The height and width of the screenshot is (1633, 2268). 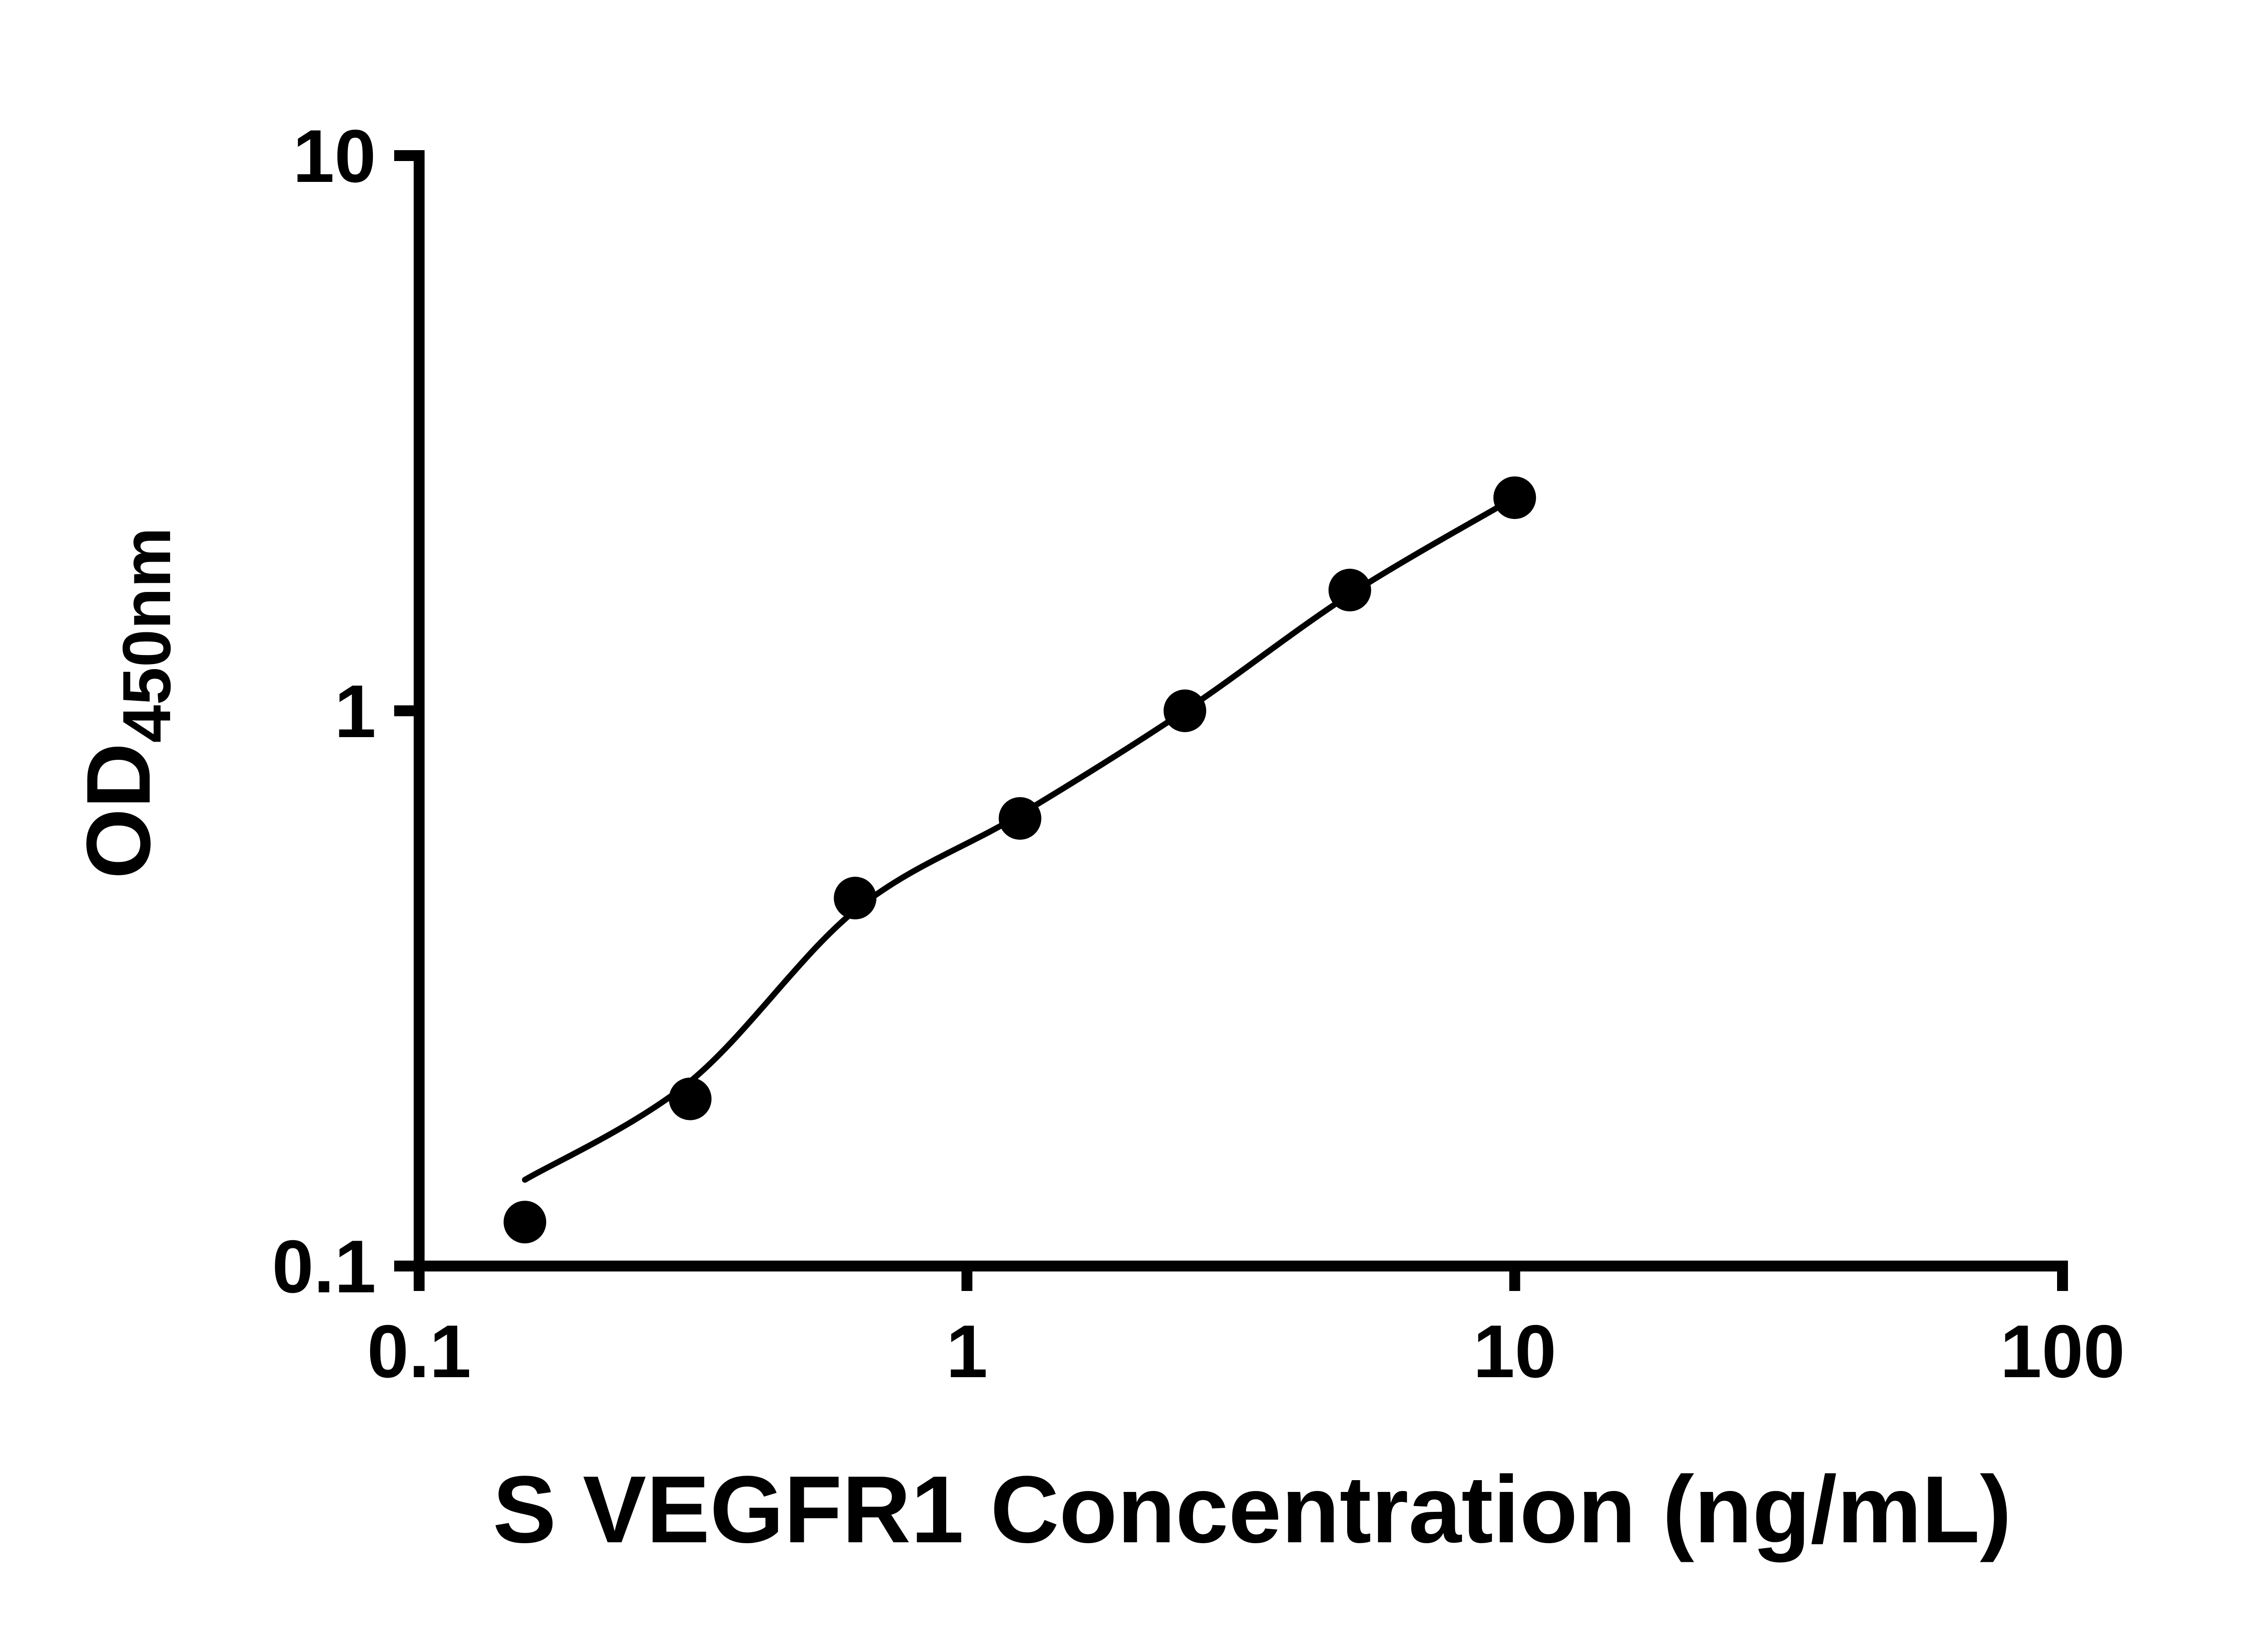 What do you see at coordinates (967, 1351) in the screenshot?
I see `x-tick-label: 1` at bounding box center [967, 1351].